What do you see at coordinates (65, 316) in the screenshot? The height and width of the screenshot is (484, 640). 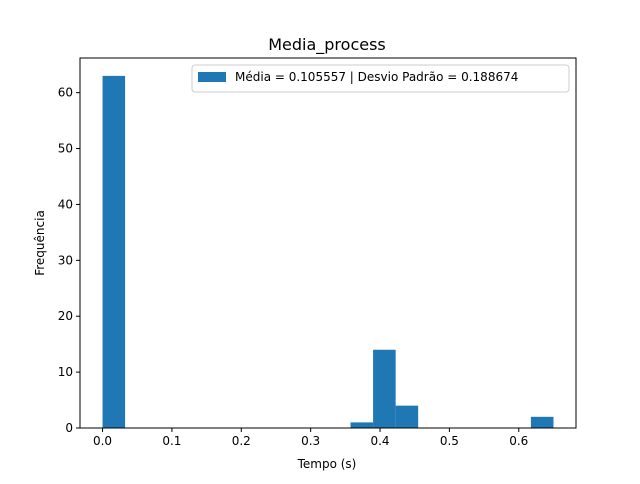 I see `y-tick-label: 20` at bounding box center [65, 316].